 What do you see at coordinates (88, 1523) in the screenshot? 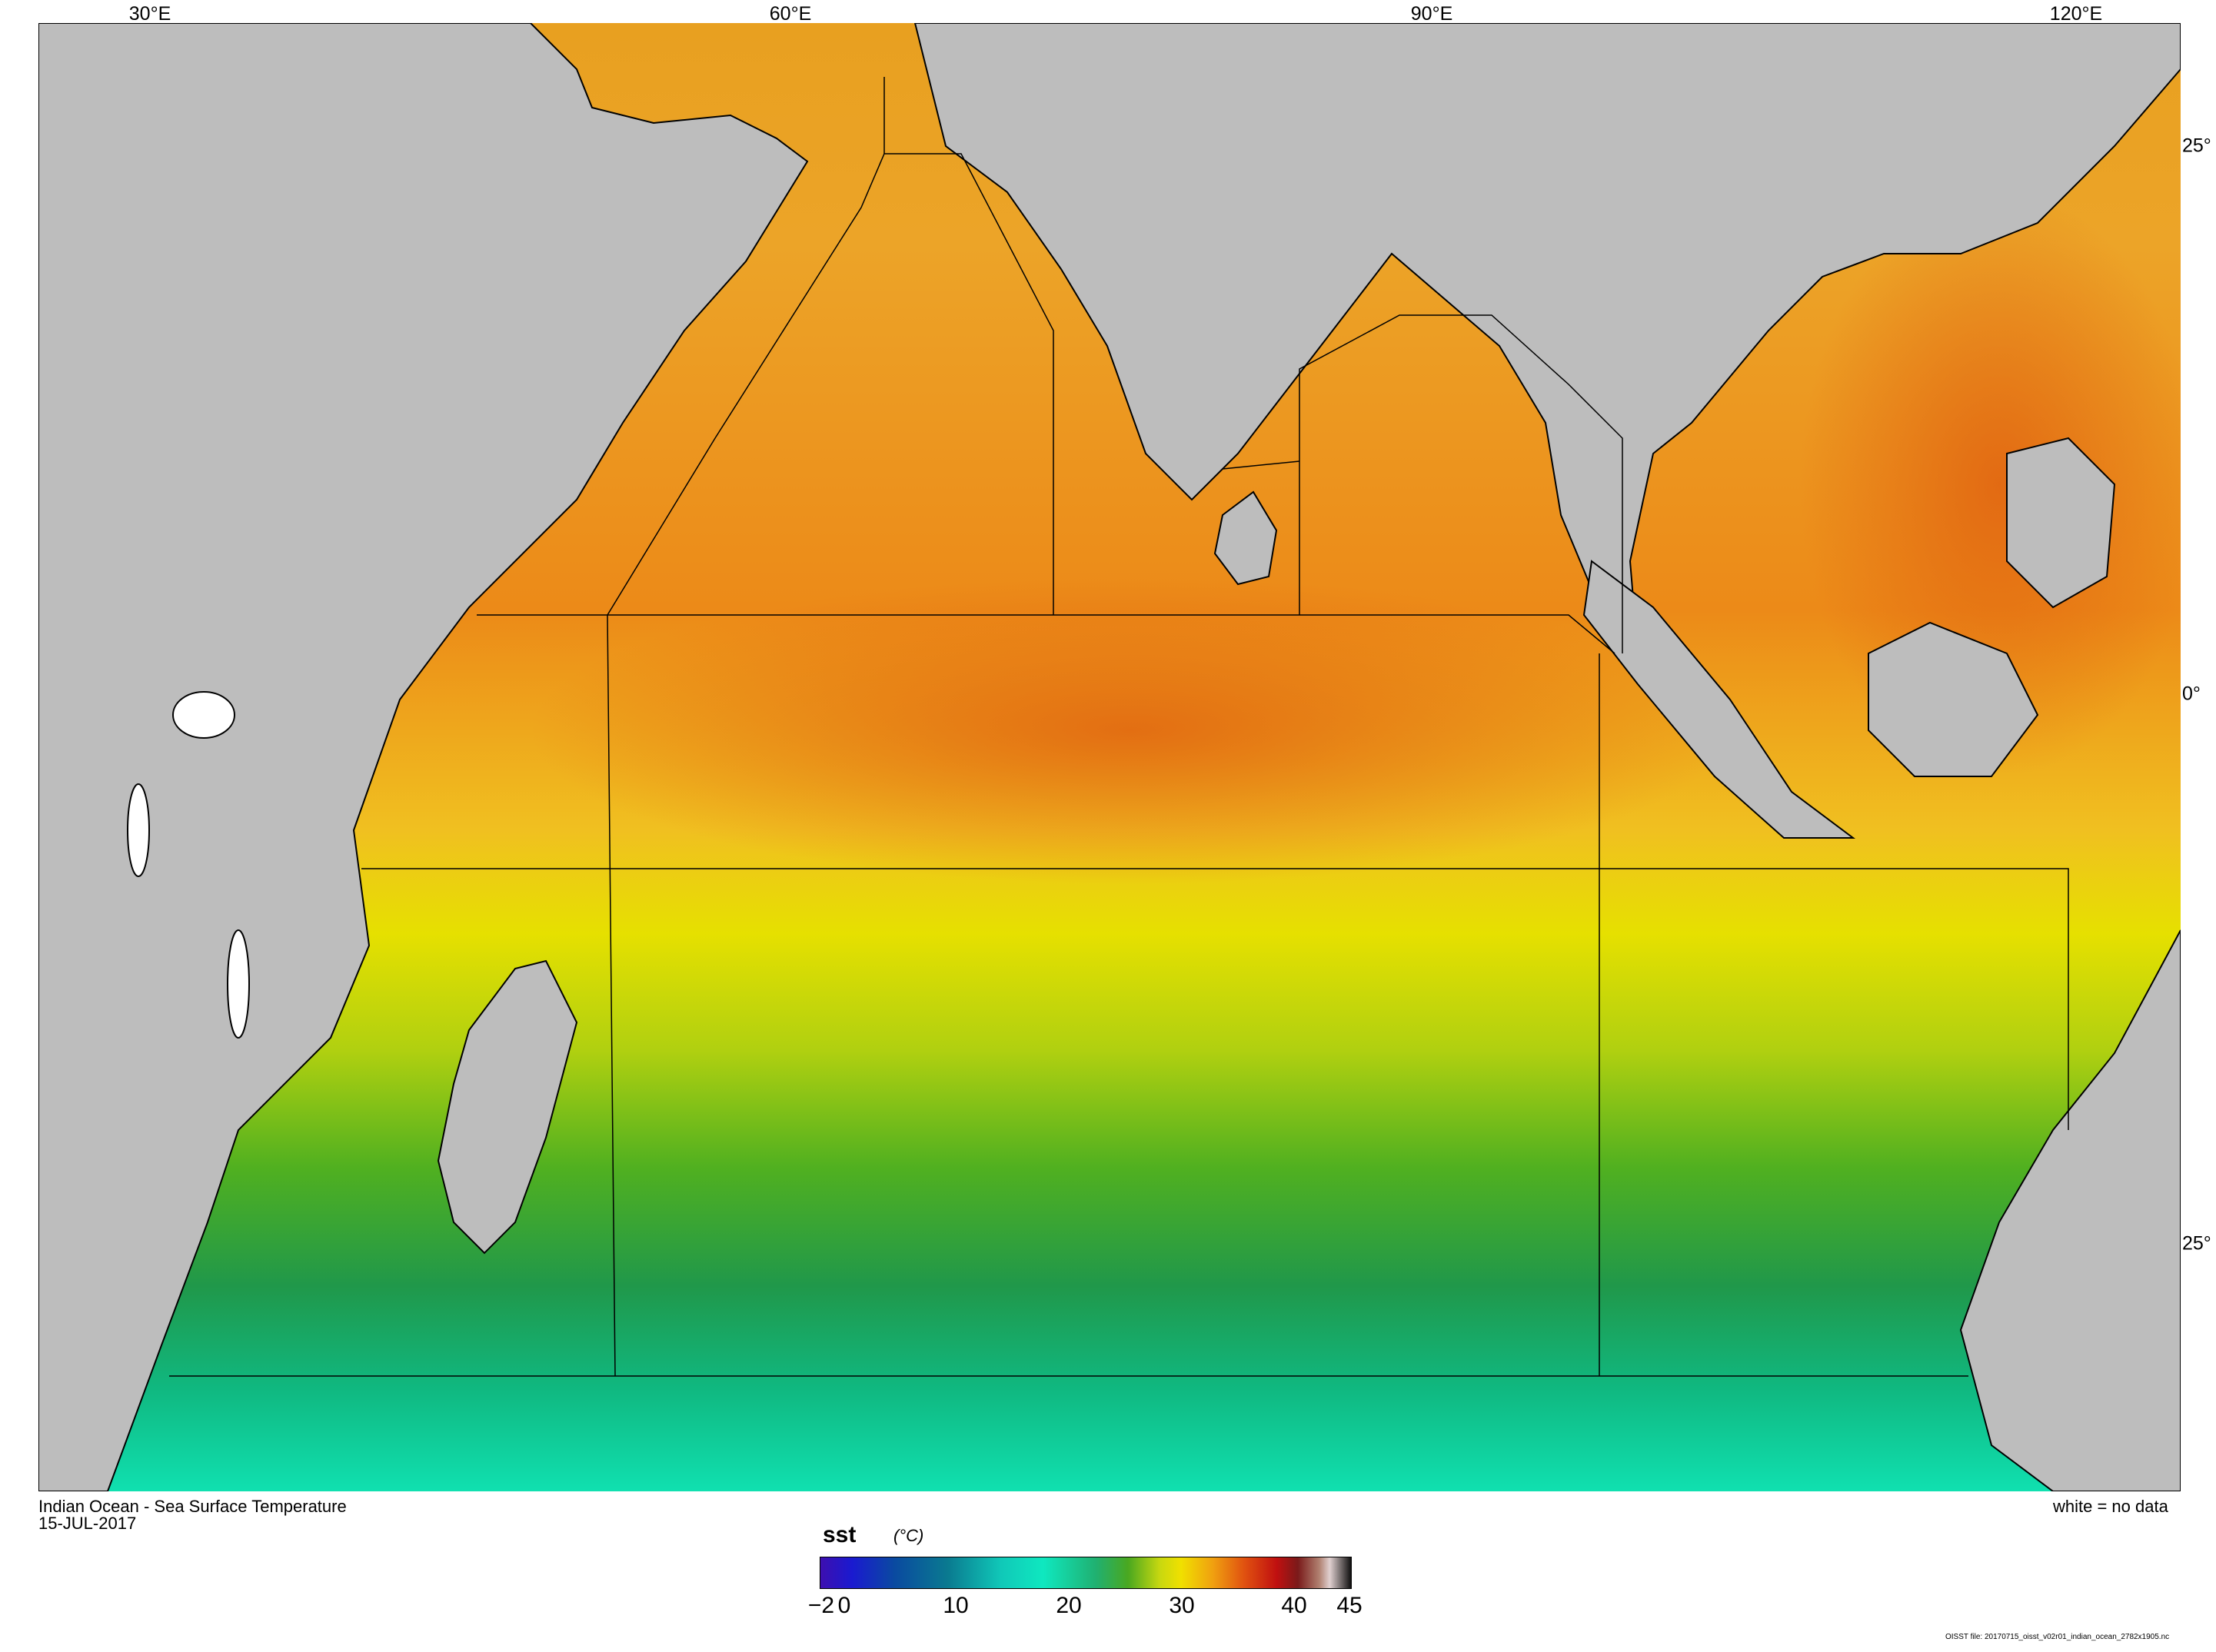
I see `map-date: 15-JUL-2017` at bounding box center [88, 1523].